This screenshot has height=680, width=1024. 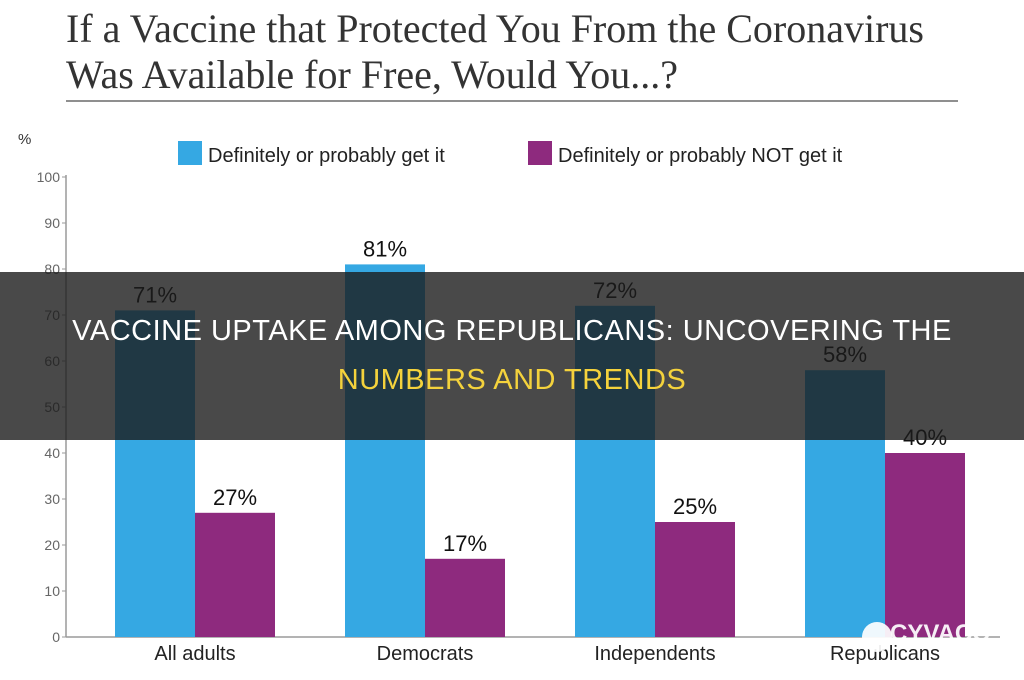 I want to click on site-watermark: CYVACC, so click(x=940, y=636).